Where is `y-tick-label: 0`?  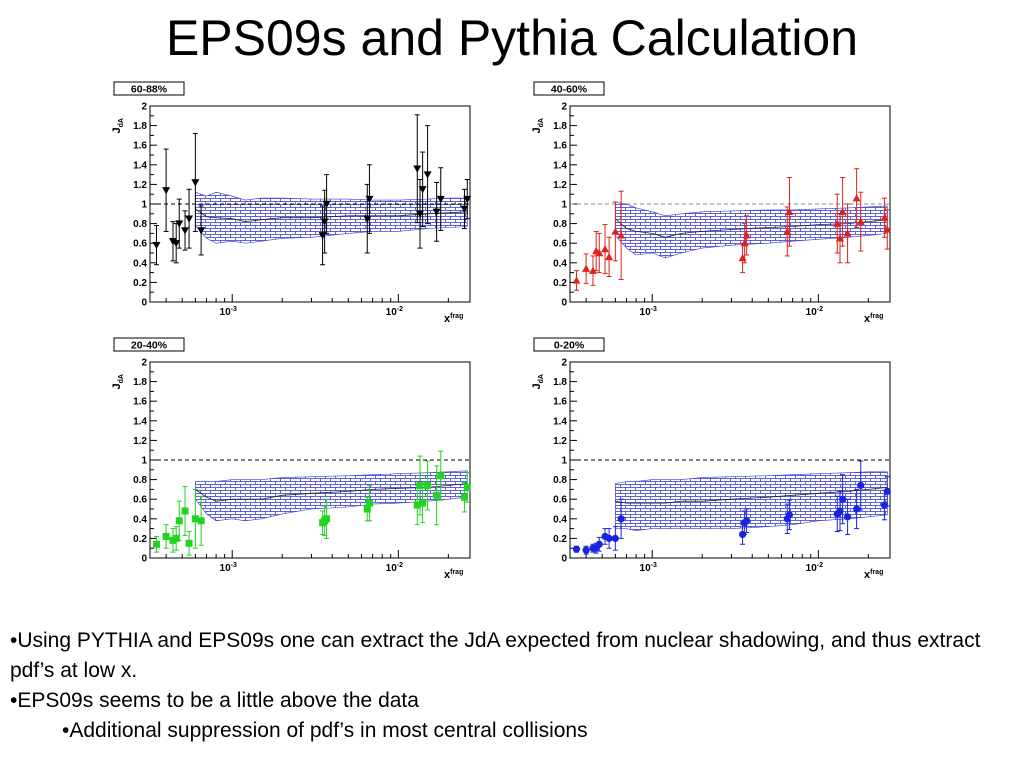 y-tick-label: 0 is located at coordinates (144, 303).